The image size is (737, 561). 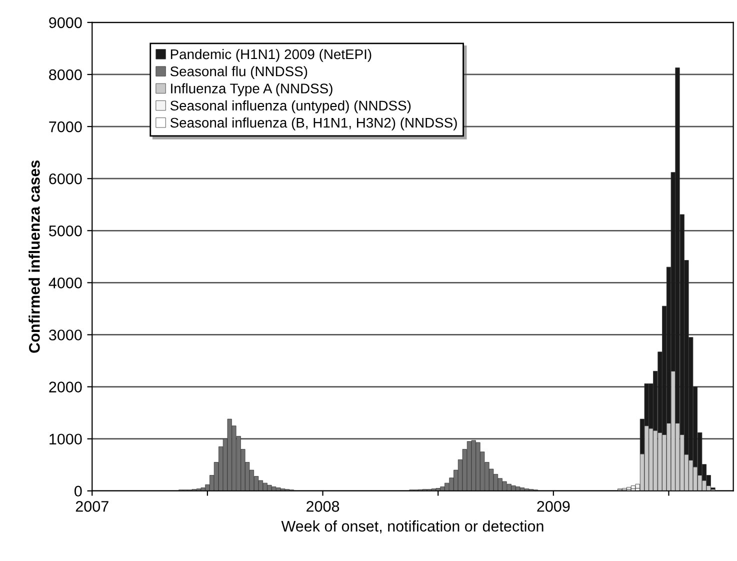 What do you see at coordinates (65, 231) in the screenshot?
I see `y-tick-label: 5000` at bounding box center [65, 231].